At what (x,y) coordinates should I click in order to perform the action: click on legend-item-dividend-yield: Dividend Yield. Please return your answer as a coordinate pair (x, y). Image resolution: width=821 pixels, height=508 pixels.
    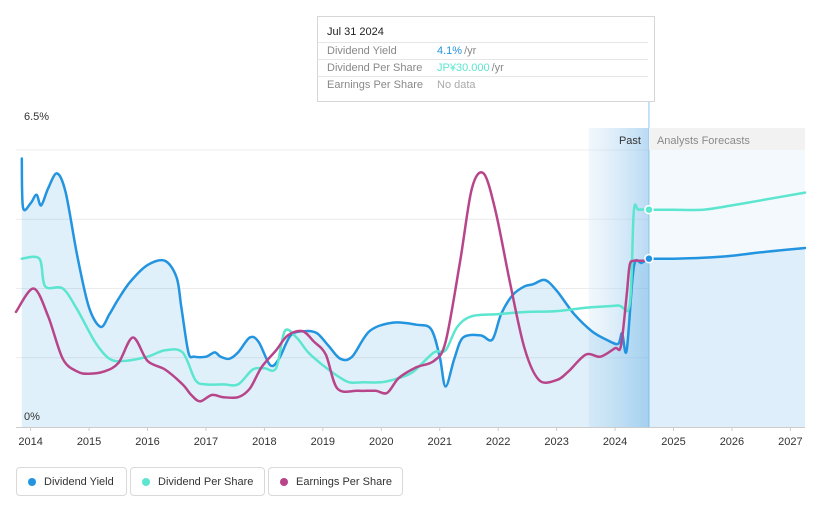
    Looking at the image, I should click on (71, 481).